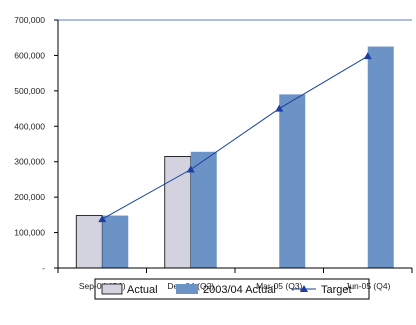  I want to click on y-tick-label: 300,000, so click(29, 162).